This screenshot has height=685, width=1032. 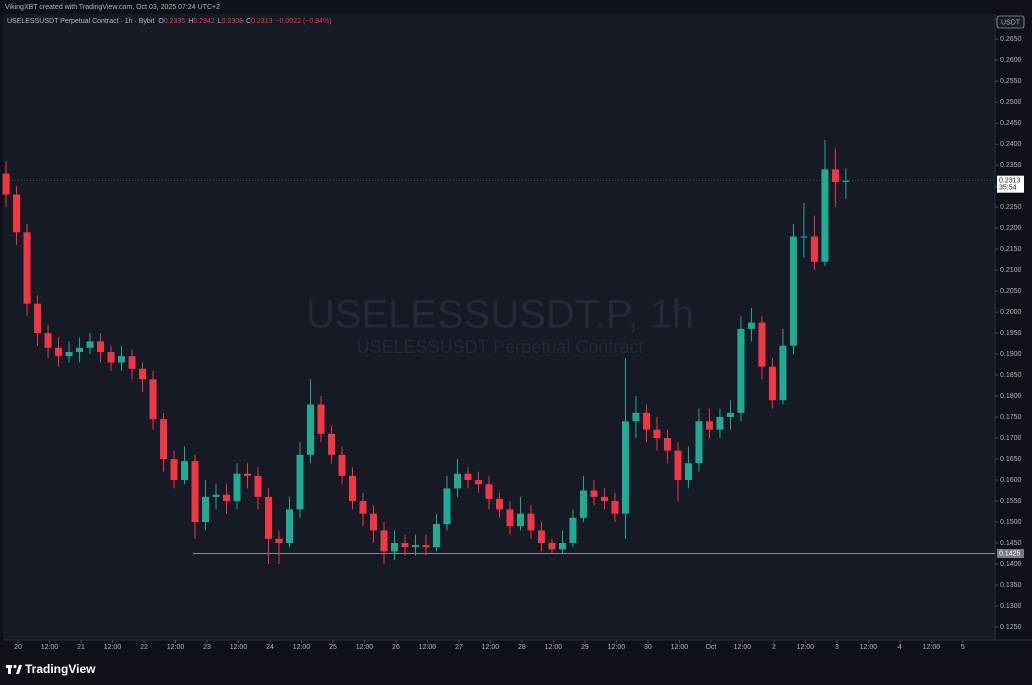 I want to click on y-tick-label: 0.2100, so click(x=1011, y=270).